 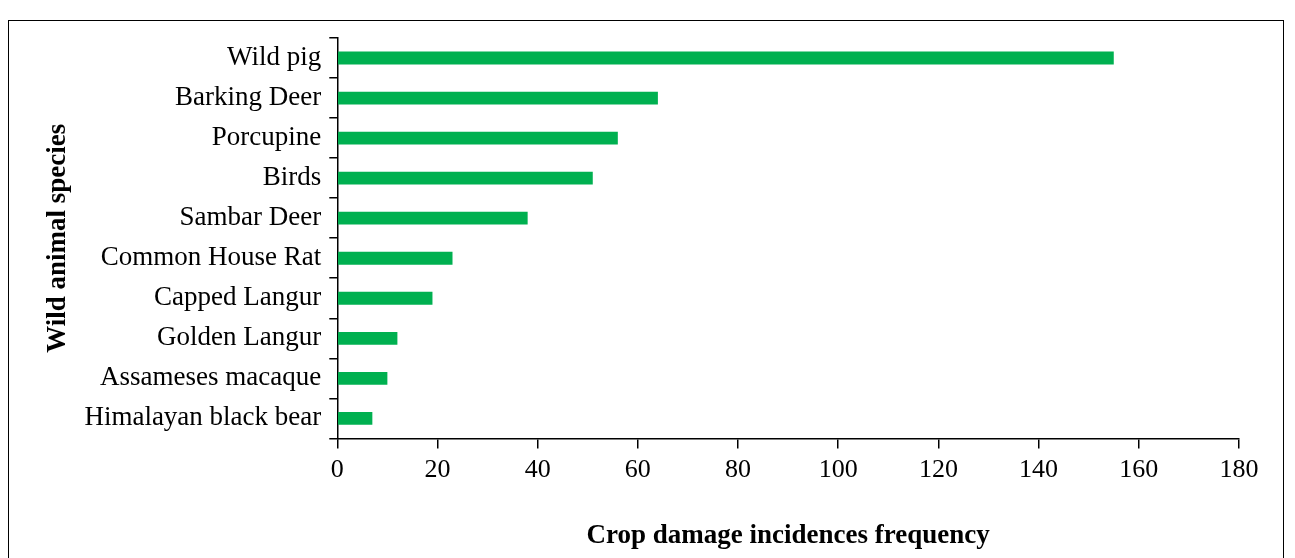 What do you see at coordinates (56, 238) in the screenshot?
I see `y-axis-title: Wild animal species` at bounding box center [56, 238].